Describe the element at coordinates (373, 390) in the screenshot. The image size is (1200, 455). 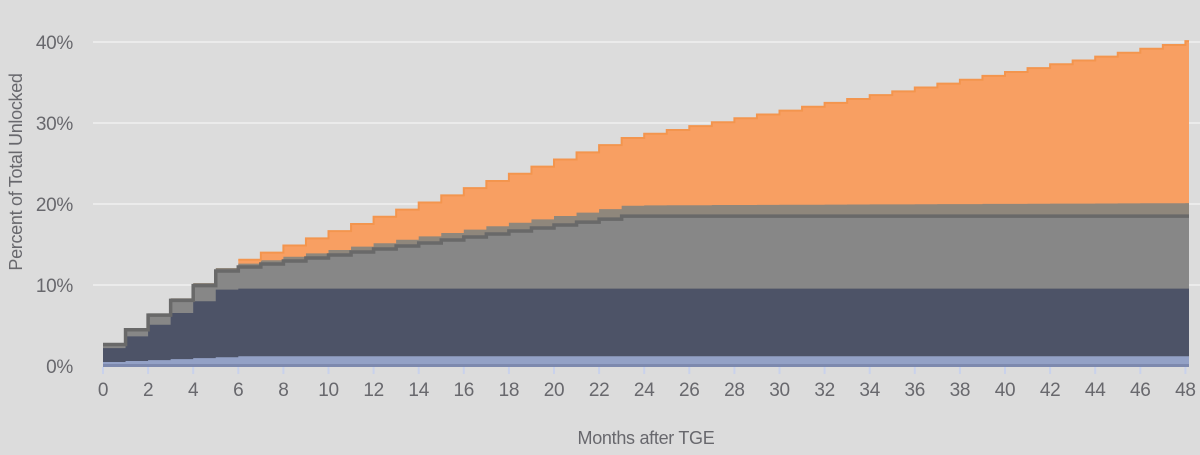
I see `x-tick-label: 12` at that location.